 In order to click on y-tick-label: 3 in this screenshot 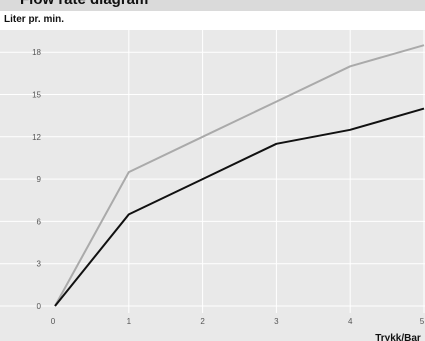, I will do `click(39, 264)`.